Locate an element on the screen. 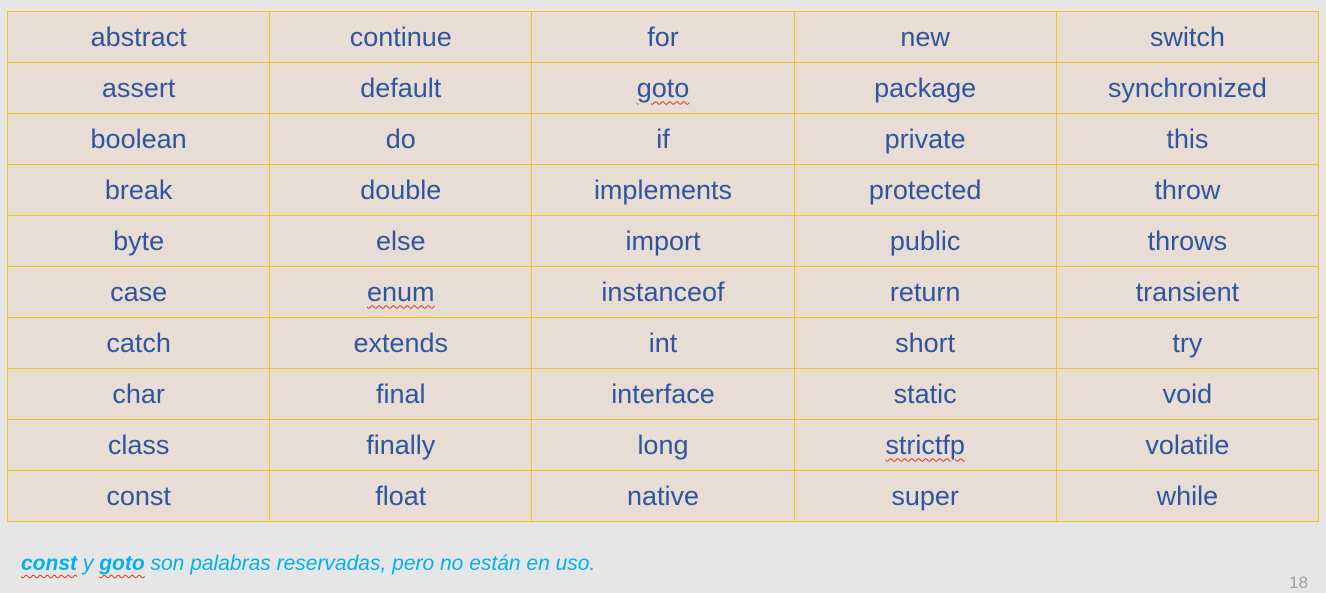  keyword-text: private is located at coordinates (925, 138).